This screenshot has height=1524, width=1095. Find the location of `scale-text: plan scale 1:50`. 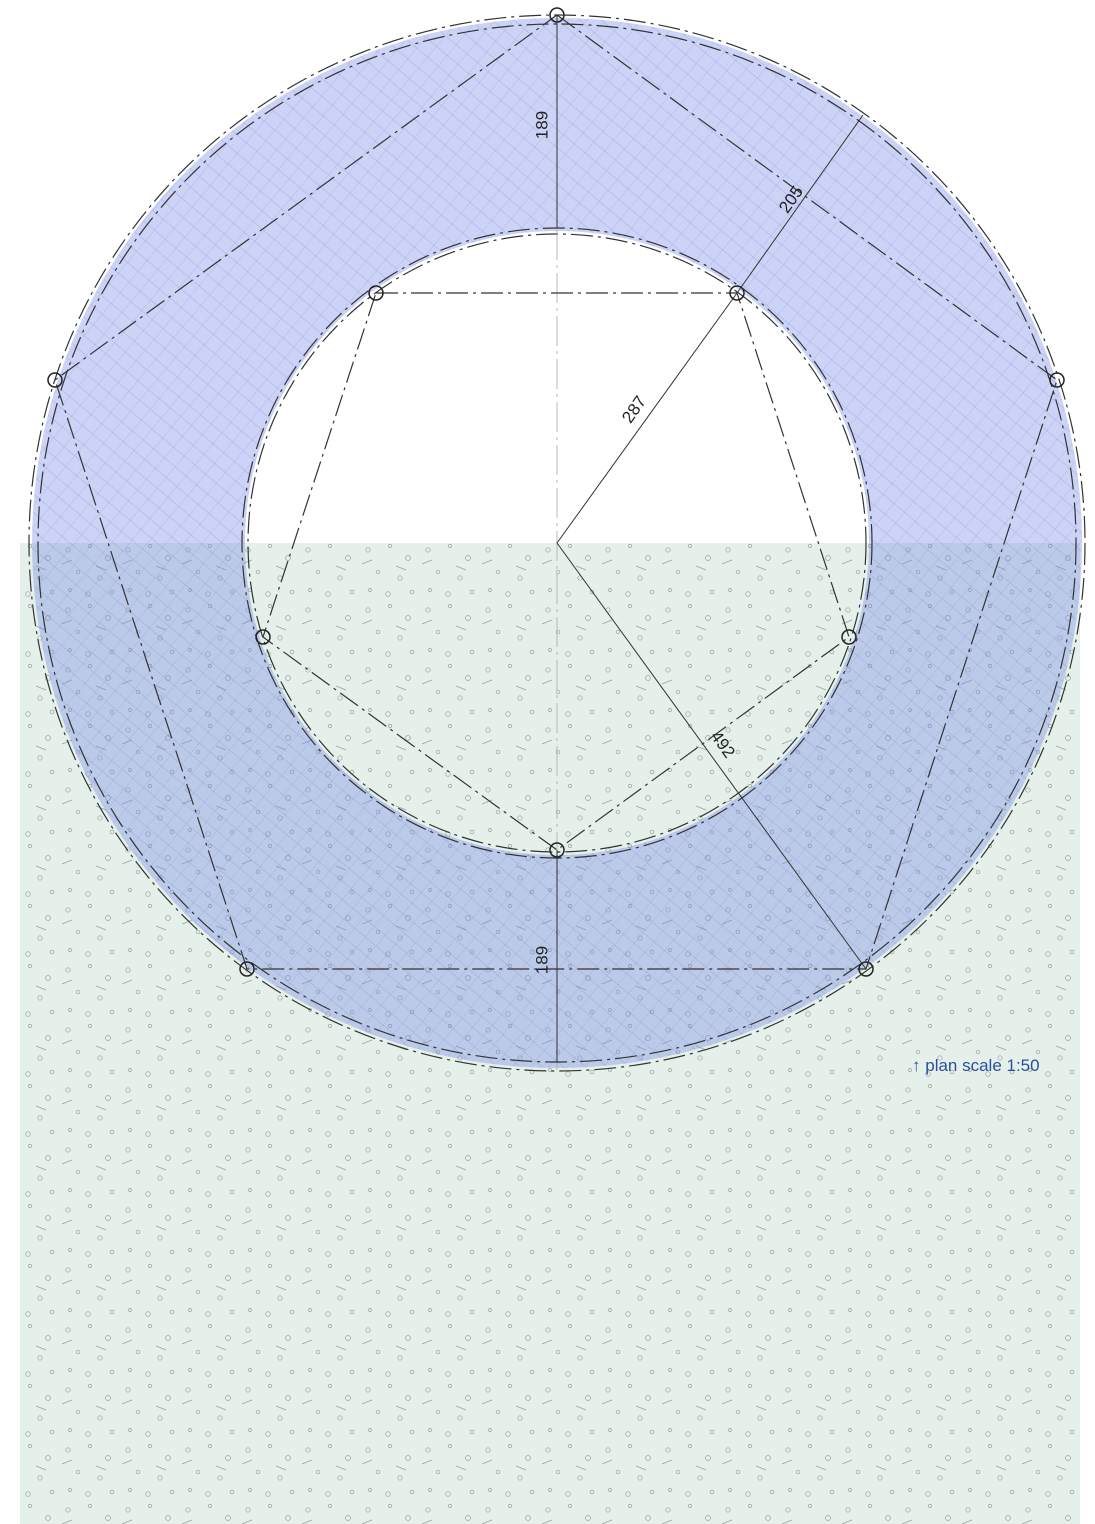

scale-text: plan scale 1:50 is located at coordinates (982, 1065).